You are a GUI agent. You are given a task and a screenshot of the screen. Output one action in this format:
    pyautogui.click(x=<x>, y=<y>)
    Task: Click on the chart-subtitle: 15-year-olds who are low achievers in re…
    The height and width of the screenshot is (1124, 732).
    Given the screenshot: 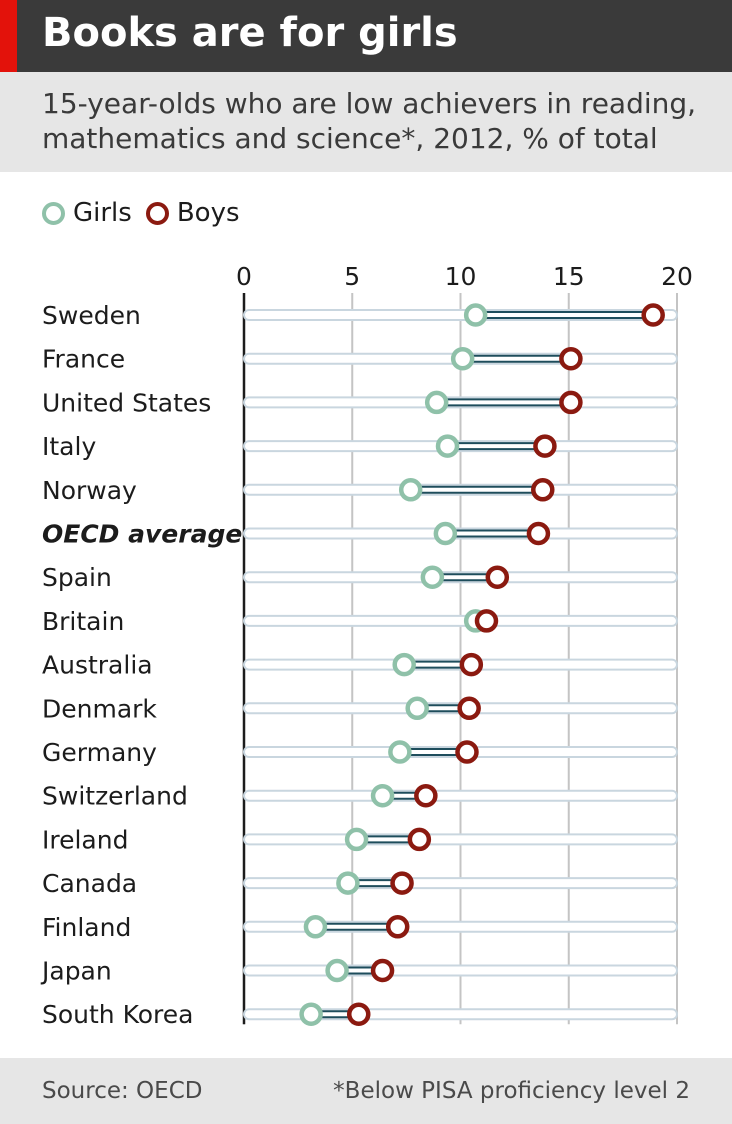 What is the action you would take?
    pyautogui.click(x=369, y=121)
    